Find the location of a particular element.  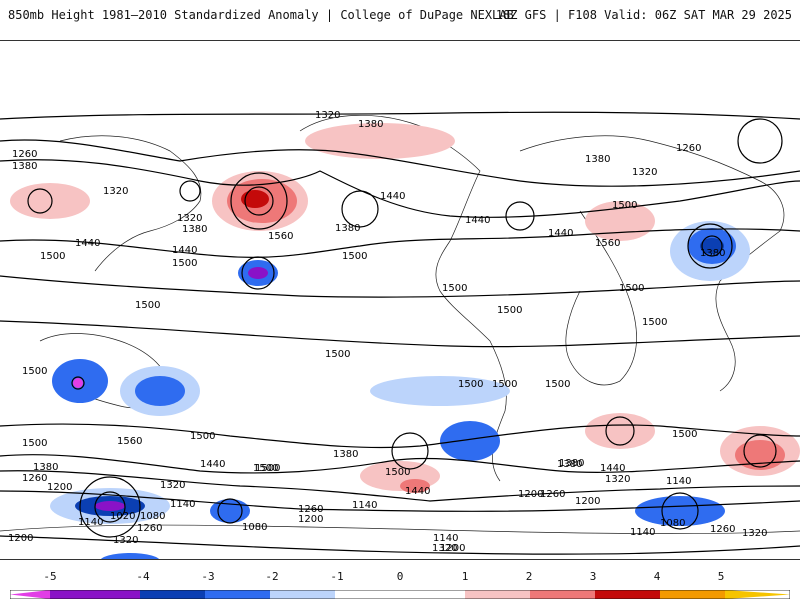

colorbar-pos-tip is located at coordinates (757, 594).